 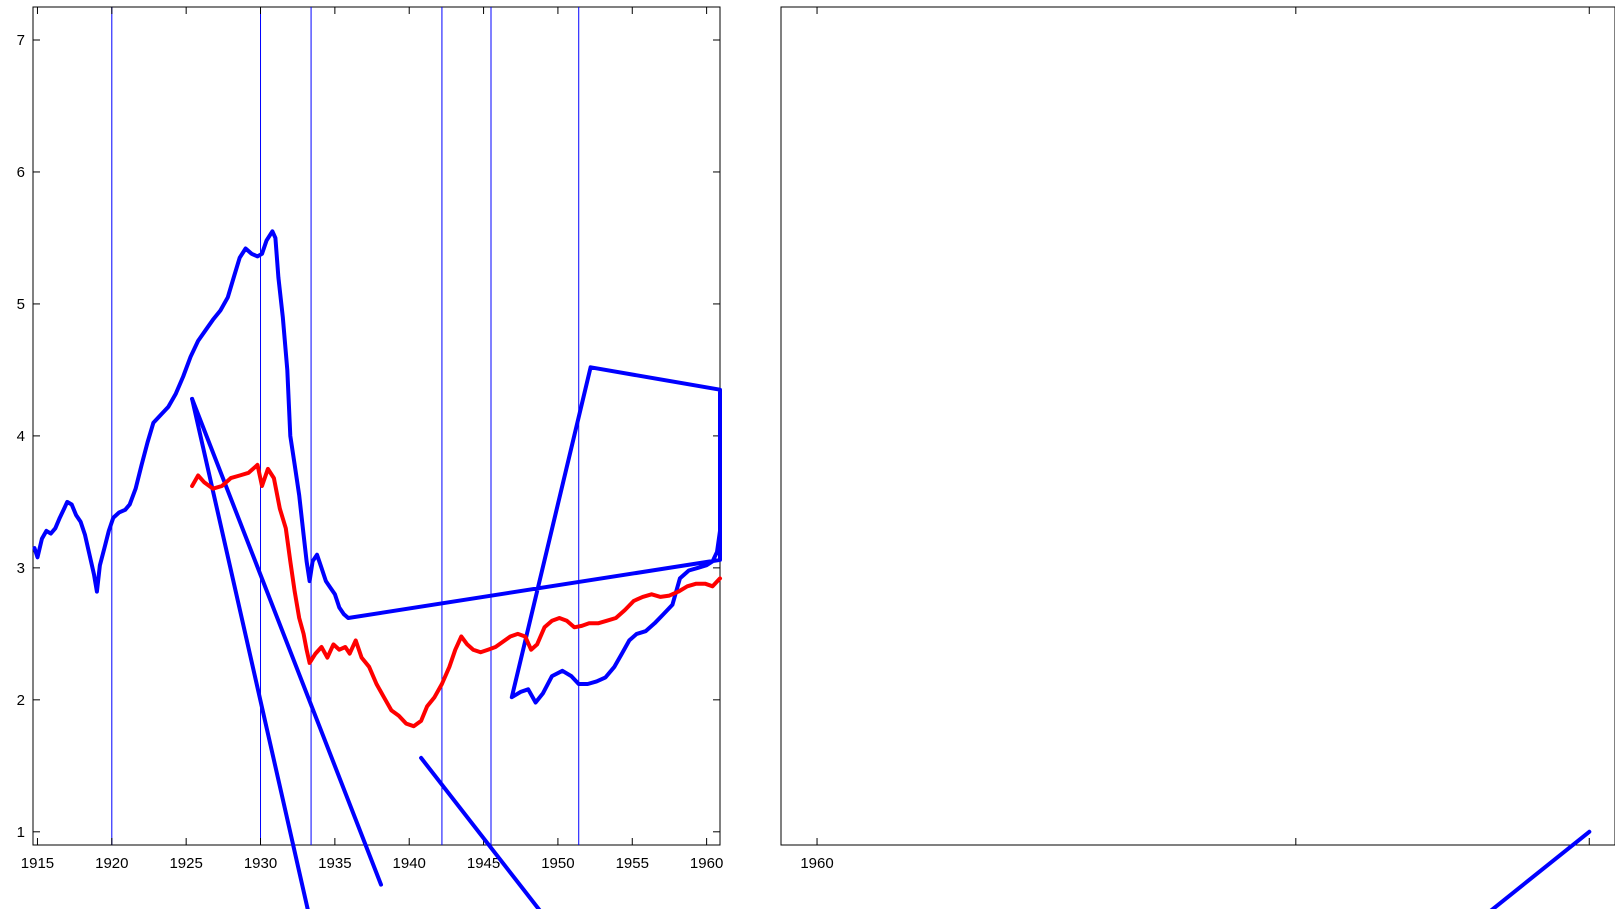 What do you see at coordinates (557, 863) in the screenshot?
I see `x-tick-label: 1950` at bounding box center [557, 863].